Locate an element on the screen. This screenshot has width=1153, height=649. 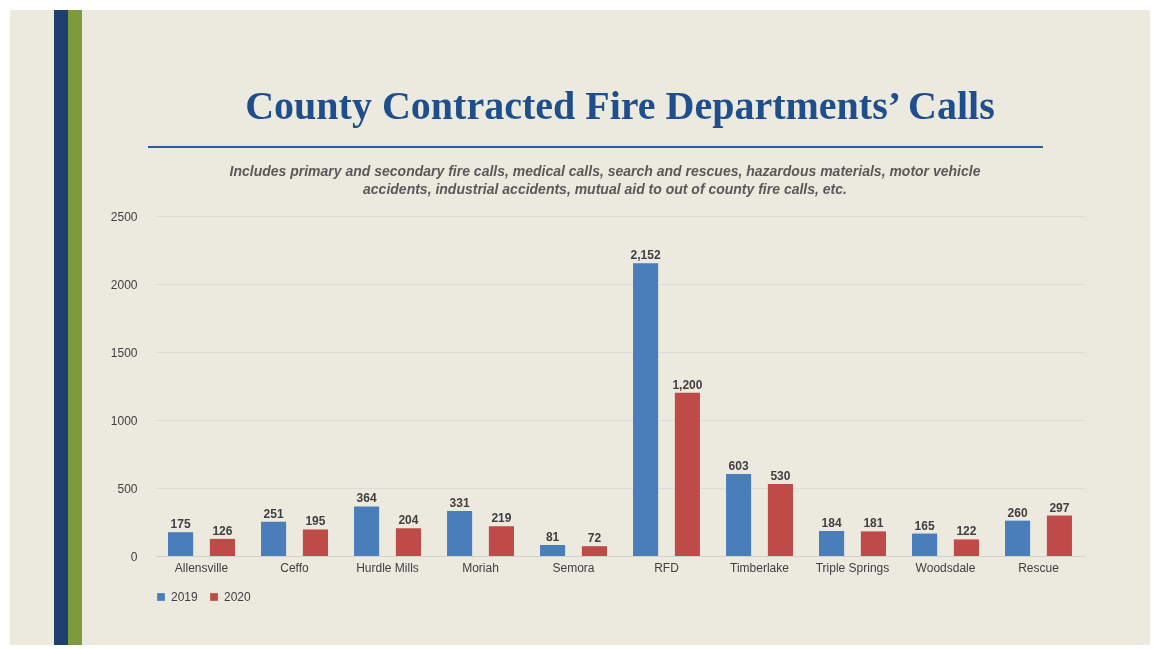
data-label: 2,152 is located at coordinates (645, 255).